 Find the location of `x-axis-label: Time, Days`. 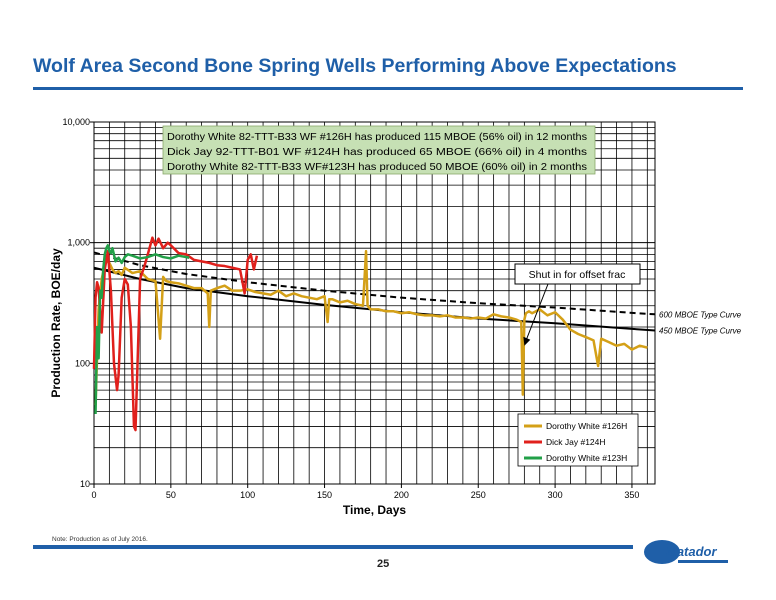

x-axis-label: Time, Days is located at coordinates (374, 510).